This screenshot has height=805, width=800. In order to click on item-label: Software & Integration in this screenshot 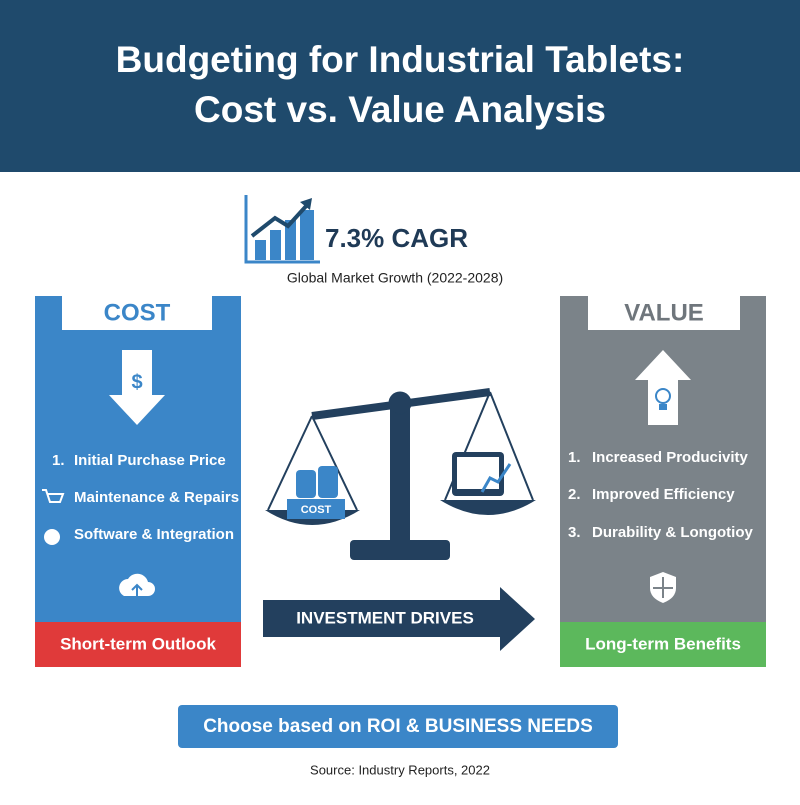, I will do `click(154, 534)`.